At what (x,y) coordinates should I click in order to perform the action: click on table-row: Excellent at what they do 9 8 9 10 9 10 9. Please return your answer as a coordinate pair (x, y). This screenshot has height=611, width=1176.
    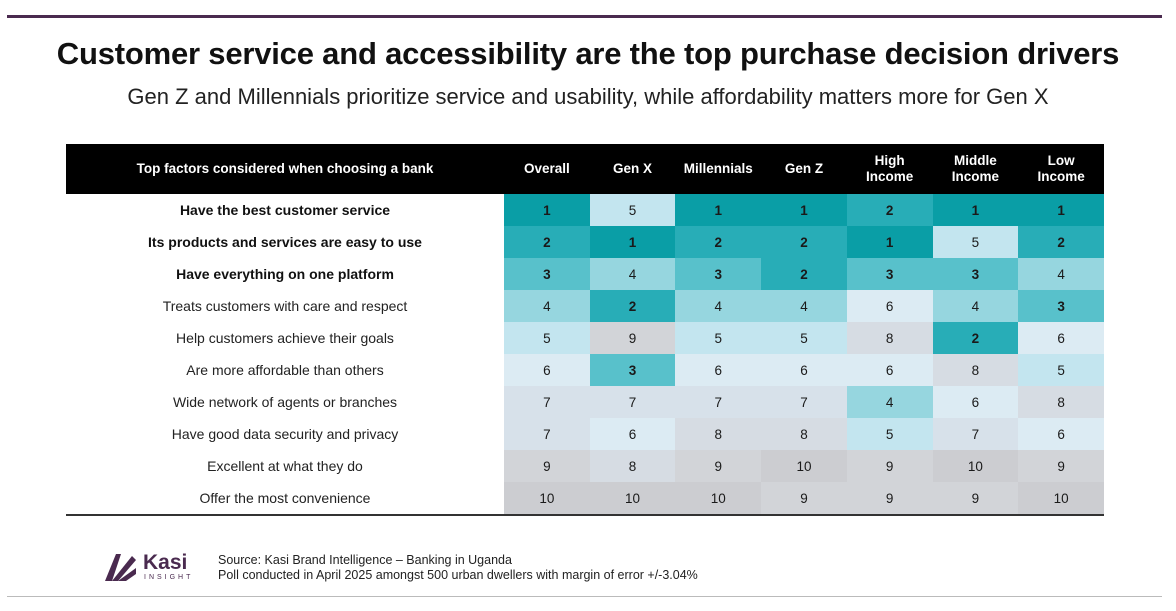
    Looking at the image, I should click on (585, 466).